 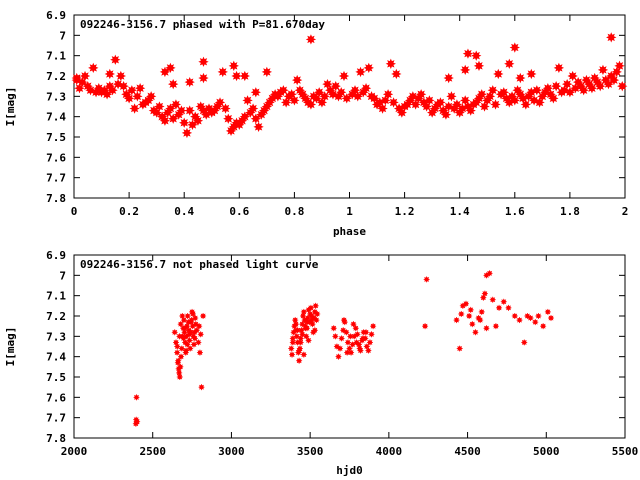 What do you see at coordinates (10, 107) in the screenshot?
I see `y-axis-label: I[mag]` at bounding box center [10, 107].